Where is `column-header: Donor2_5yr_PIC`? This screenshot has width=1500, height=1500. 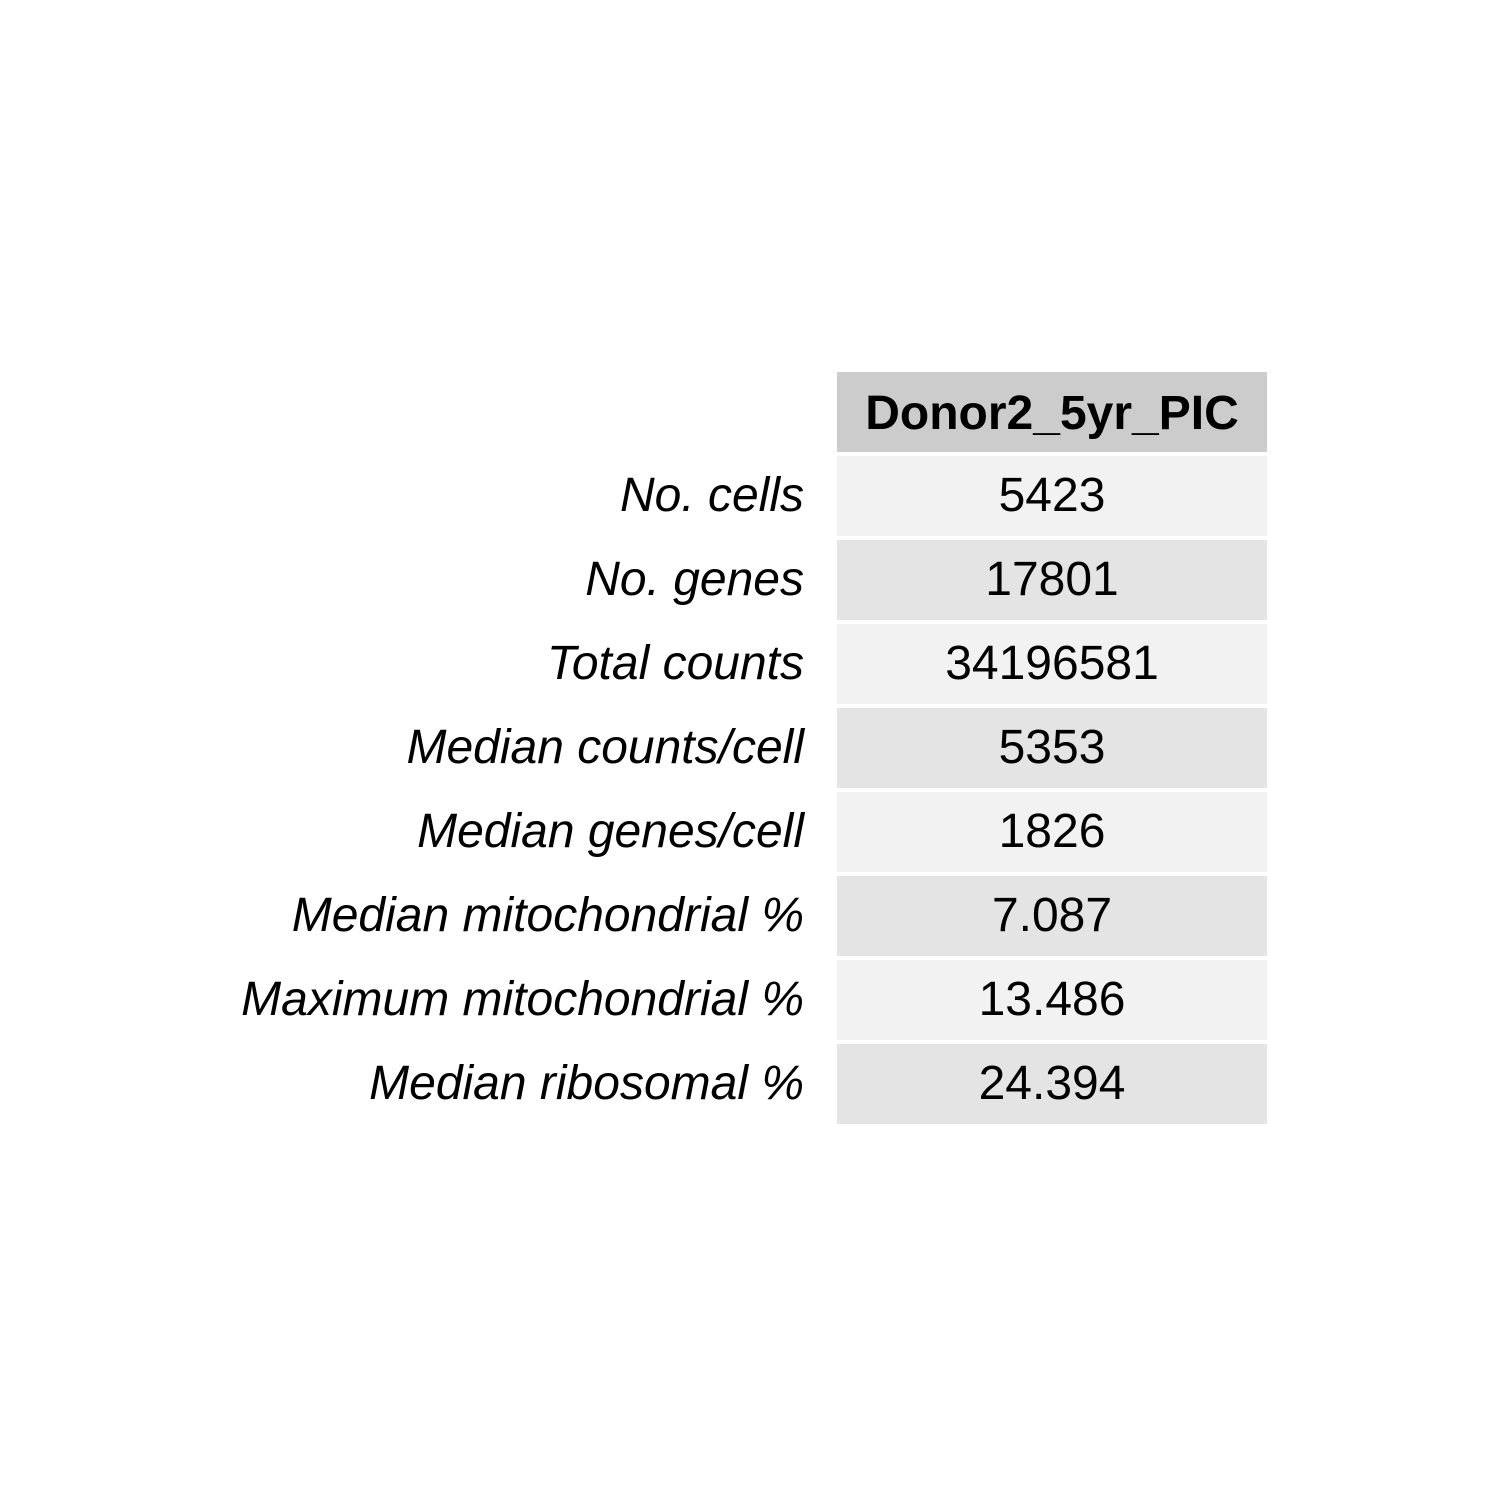
column-header: Donor2_5yr_PIC is located at coordinates (1052, 412).